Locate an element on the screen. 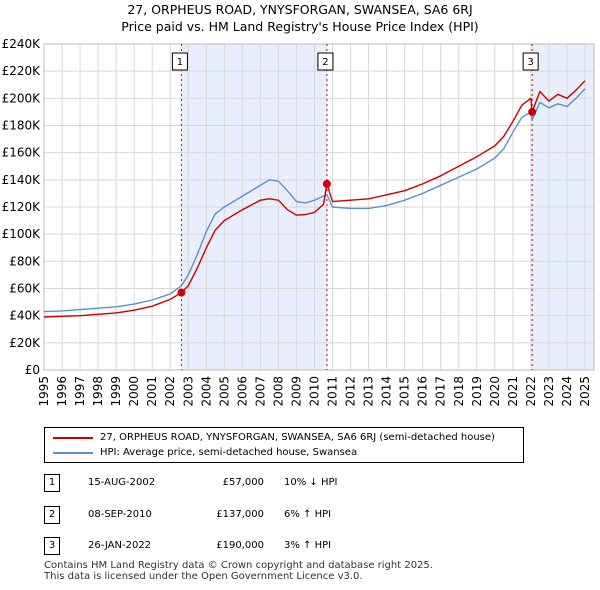  sale-marker-label: 2 is located at coordinates (325, 62).